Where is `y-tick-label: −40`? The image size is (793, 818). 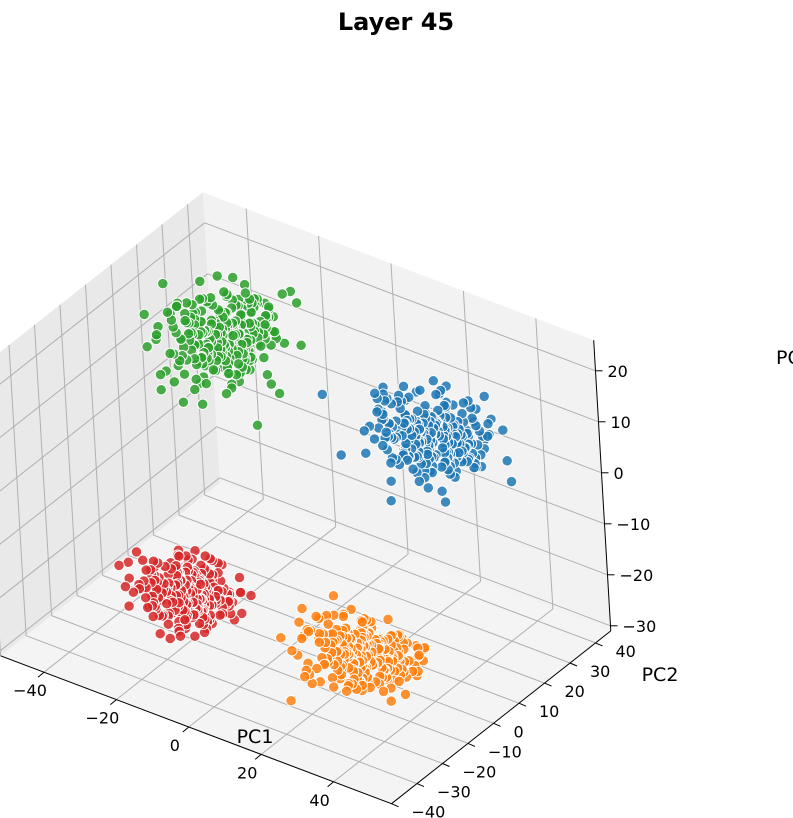
y-tick-label: −40 is located at coordinates (429, 810).